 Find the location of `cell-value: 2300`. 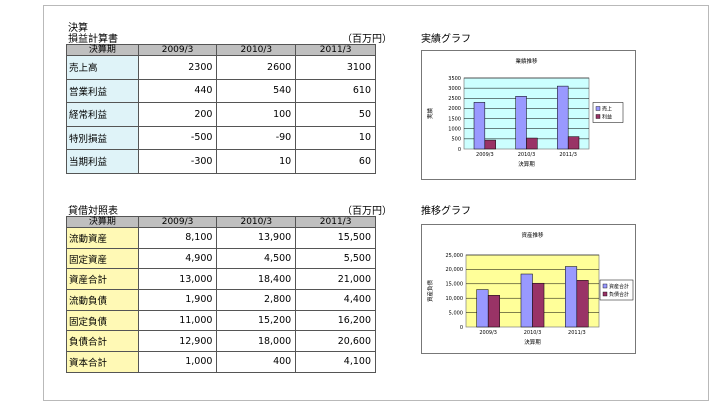

cell-value: 2300 is located at coordinates (177, 67).